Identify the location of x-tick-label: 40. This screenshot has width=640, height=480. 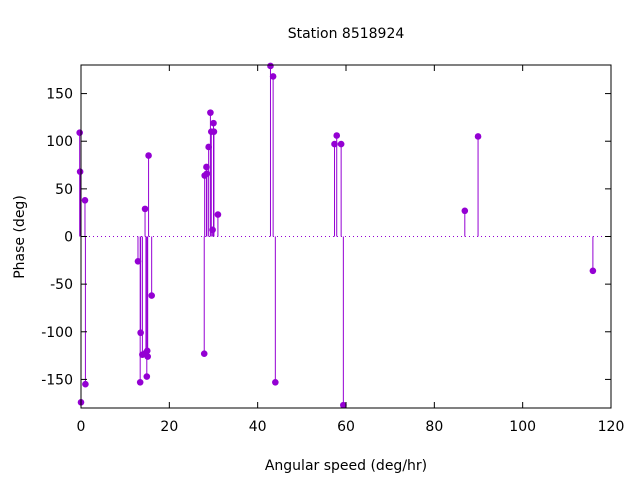
(258, 427).